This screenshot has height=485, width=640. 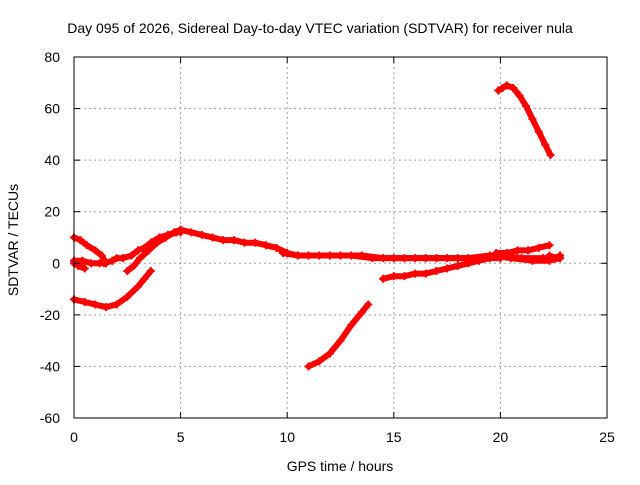 What do you see at coordinates (442, 268) in the screenshot?
I see `series-arc9` at bounding box center [442, 268].